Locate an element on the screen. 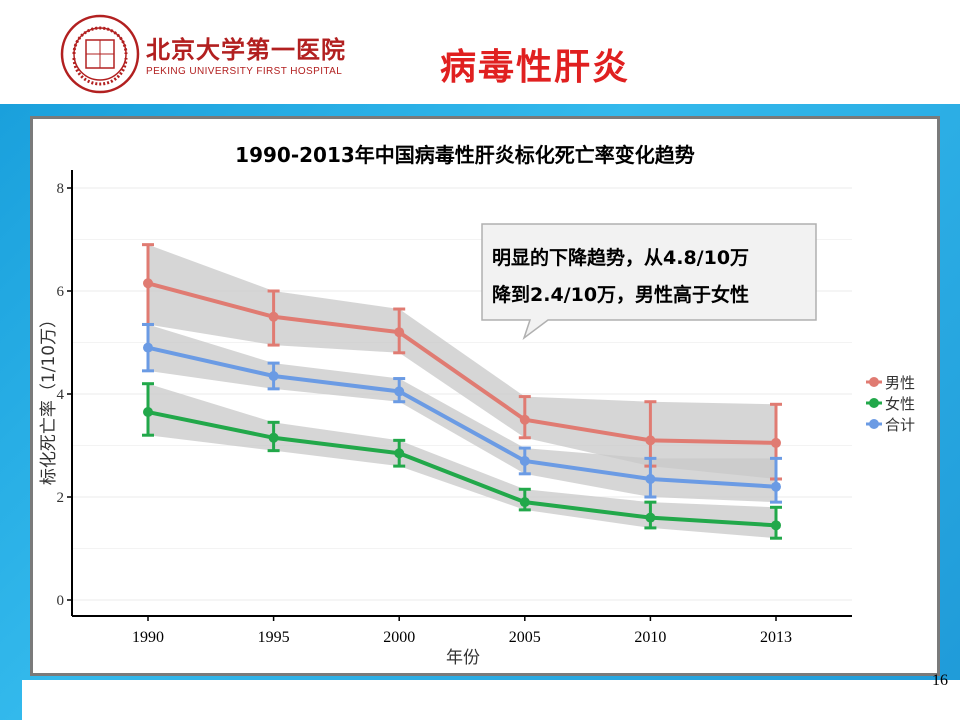 This screenshot has width=960, height=720. hospital-seal-logo is located at coordinates (100, 54).